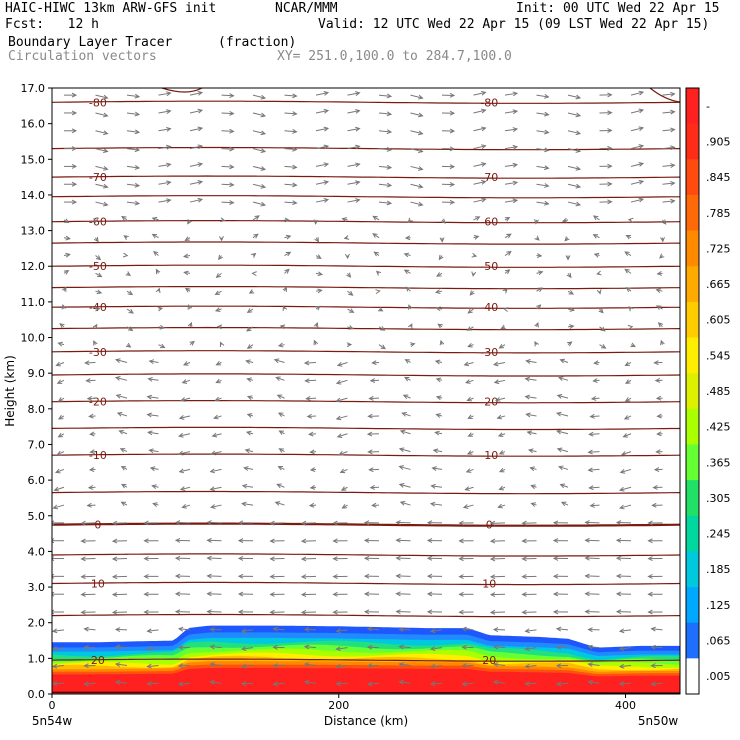 The height and width of the screenshot is (740, 740). Describe the element at coordinates (10, 390) in the screenshot. I see `y-axis-title: Height (km)` at that location.